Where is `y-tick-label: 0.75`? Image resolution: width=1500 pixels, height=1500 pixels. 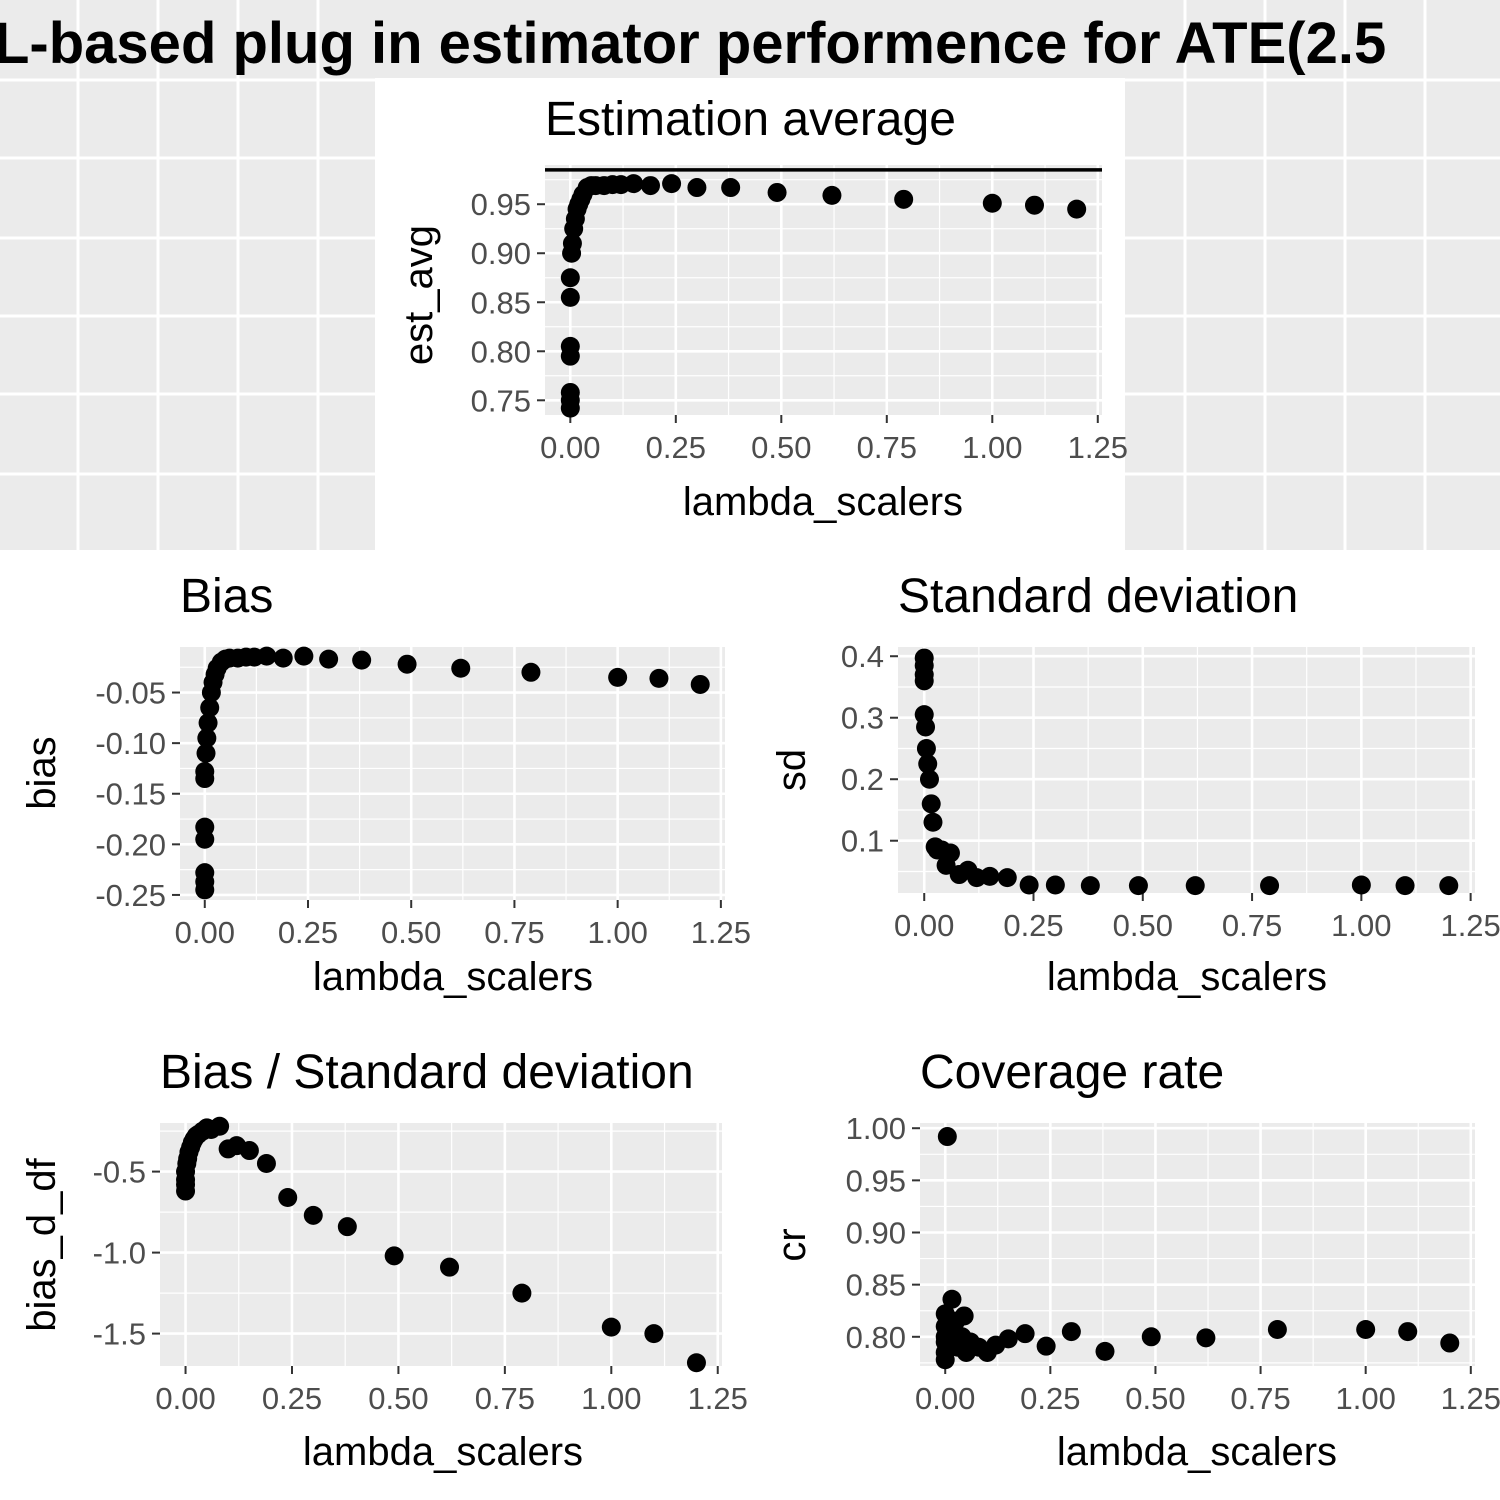
y-tick-label: 0.75 is located at coordinates (501, 400).